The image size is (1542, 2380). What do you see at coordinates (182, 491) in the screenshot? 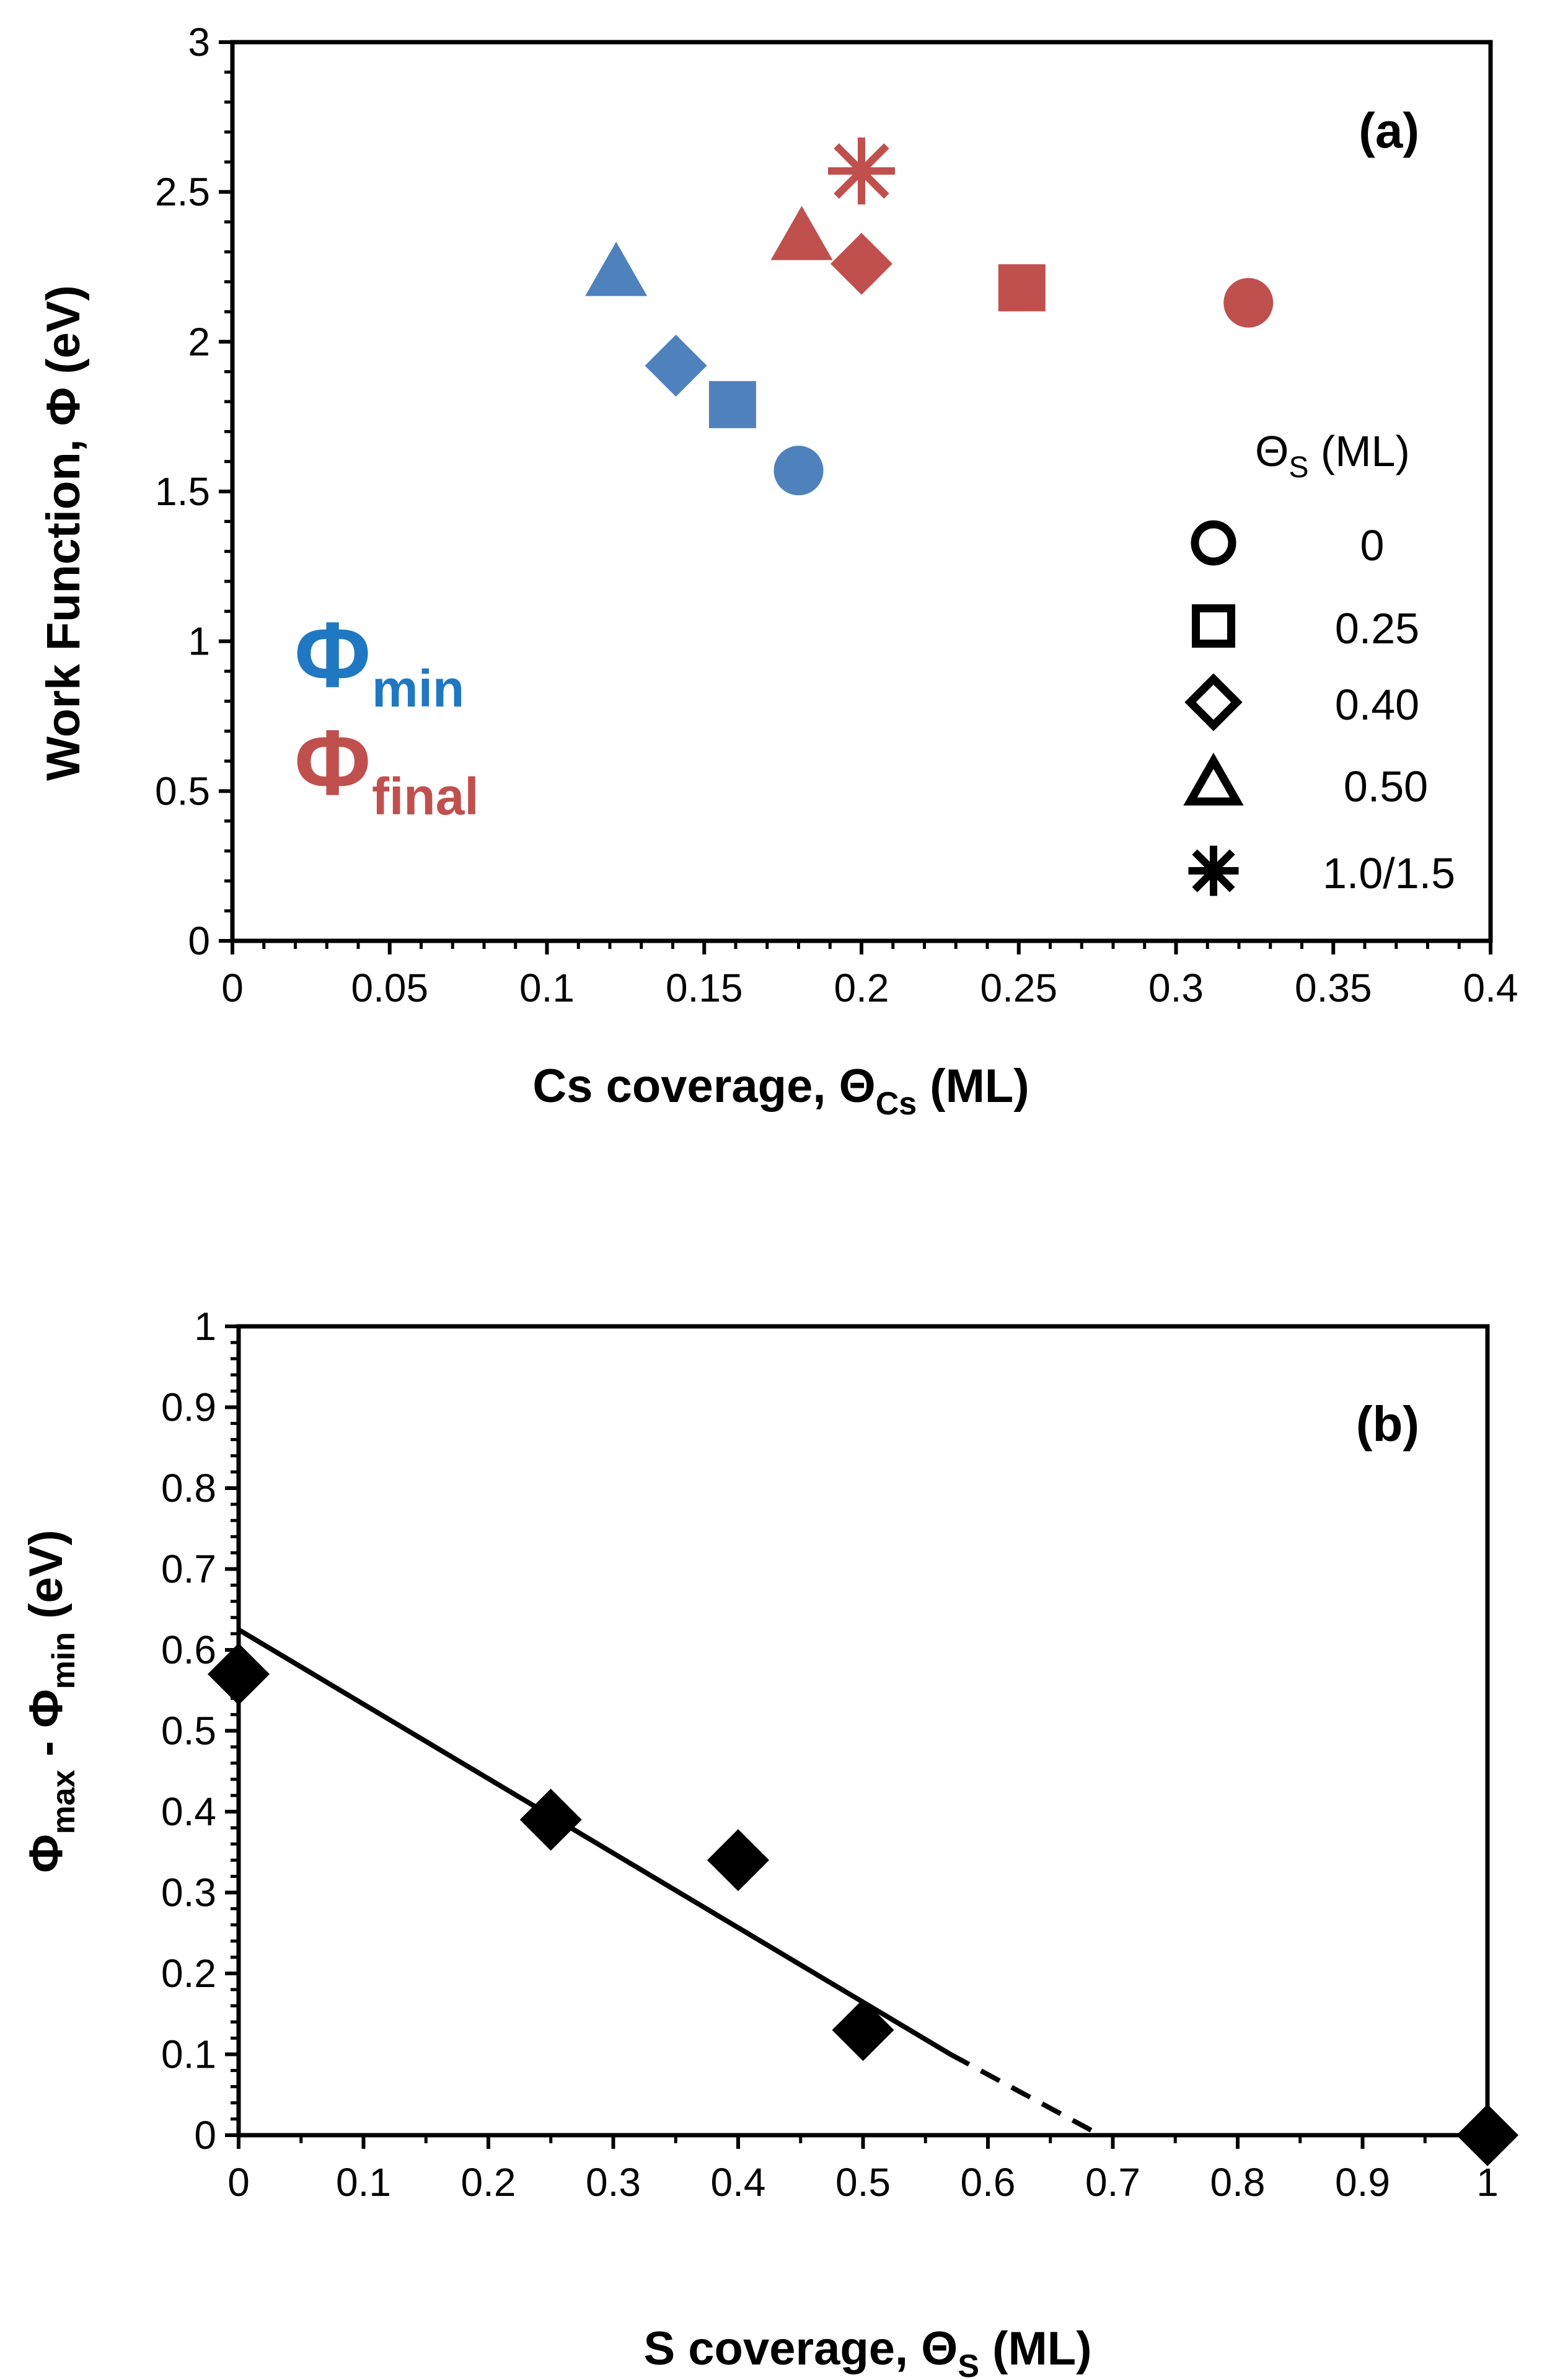
I see `panel-a-y-tick-label: 1.5` at bounding box center [182, 491].